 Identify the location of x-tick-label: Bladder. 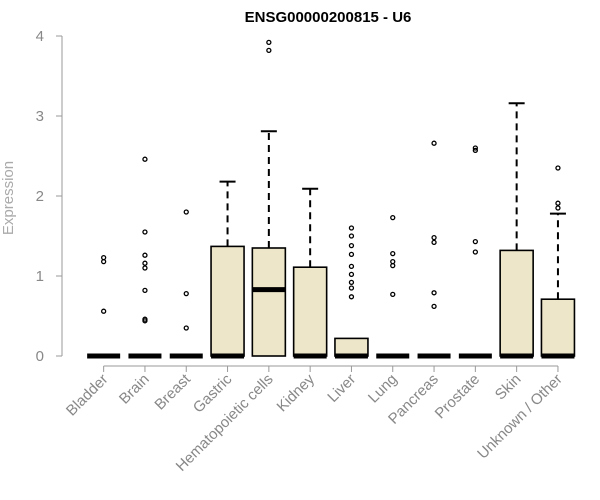
(87, 395).